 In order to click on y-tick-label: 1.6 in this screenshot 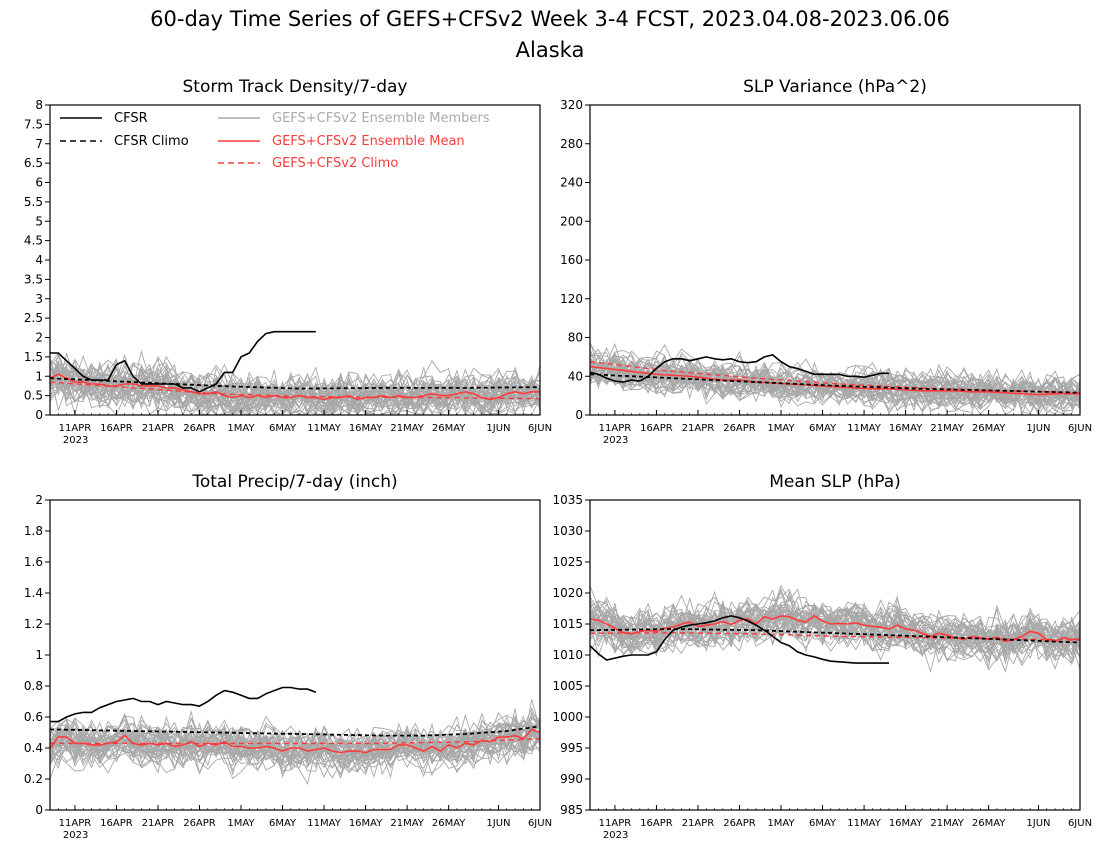, I will do `click(33, 562)`.